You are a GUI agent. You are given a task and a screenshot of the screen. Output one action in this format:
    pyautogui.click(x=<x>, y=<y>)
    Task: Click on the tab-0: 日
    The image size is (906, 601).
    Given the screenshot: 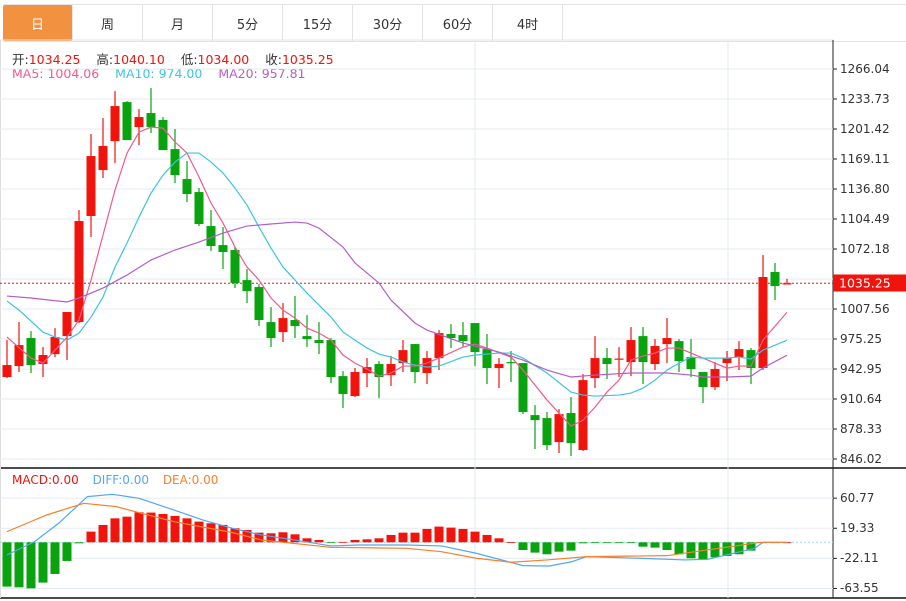 What is the action you would take?
    pyautogui.click(x=38, y=23)
    